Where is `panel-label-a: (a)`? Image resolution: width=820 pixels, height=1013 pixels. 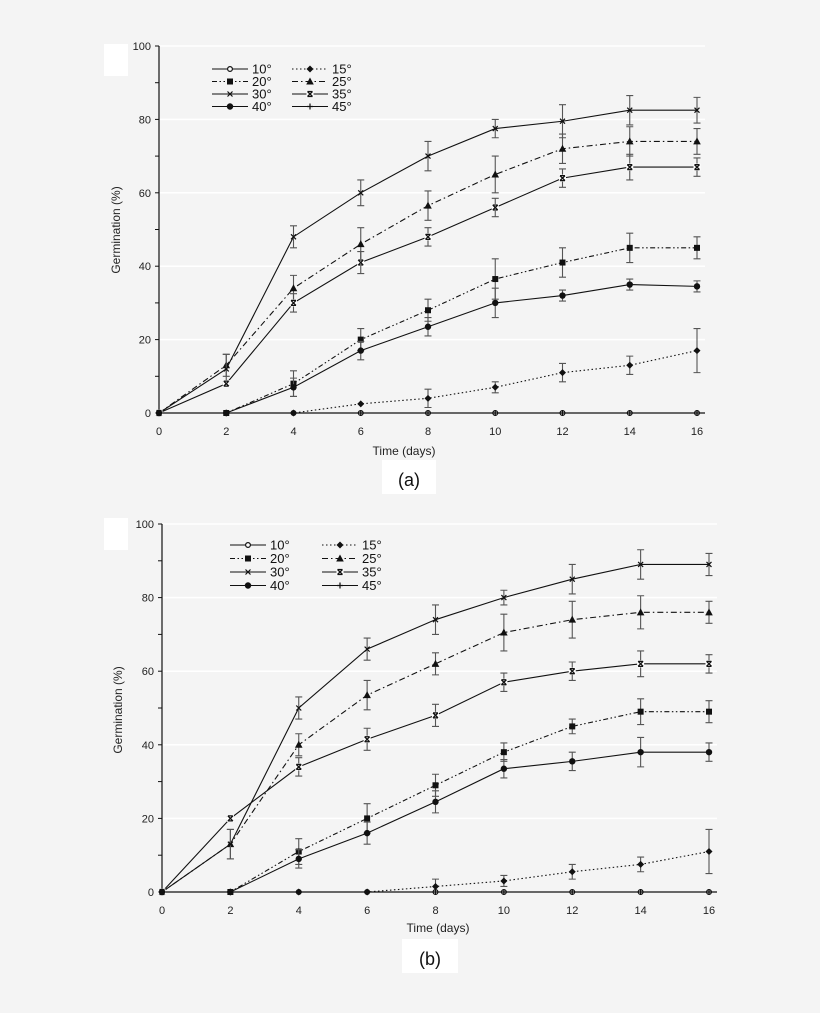 panel-label-a: (a) is located at coordinates (409, 480).